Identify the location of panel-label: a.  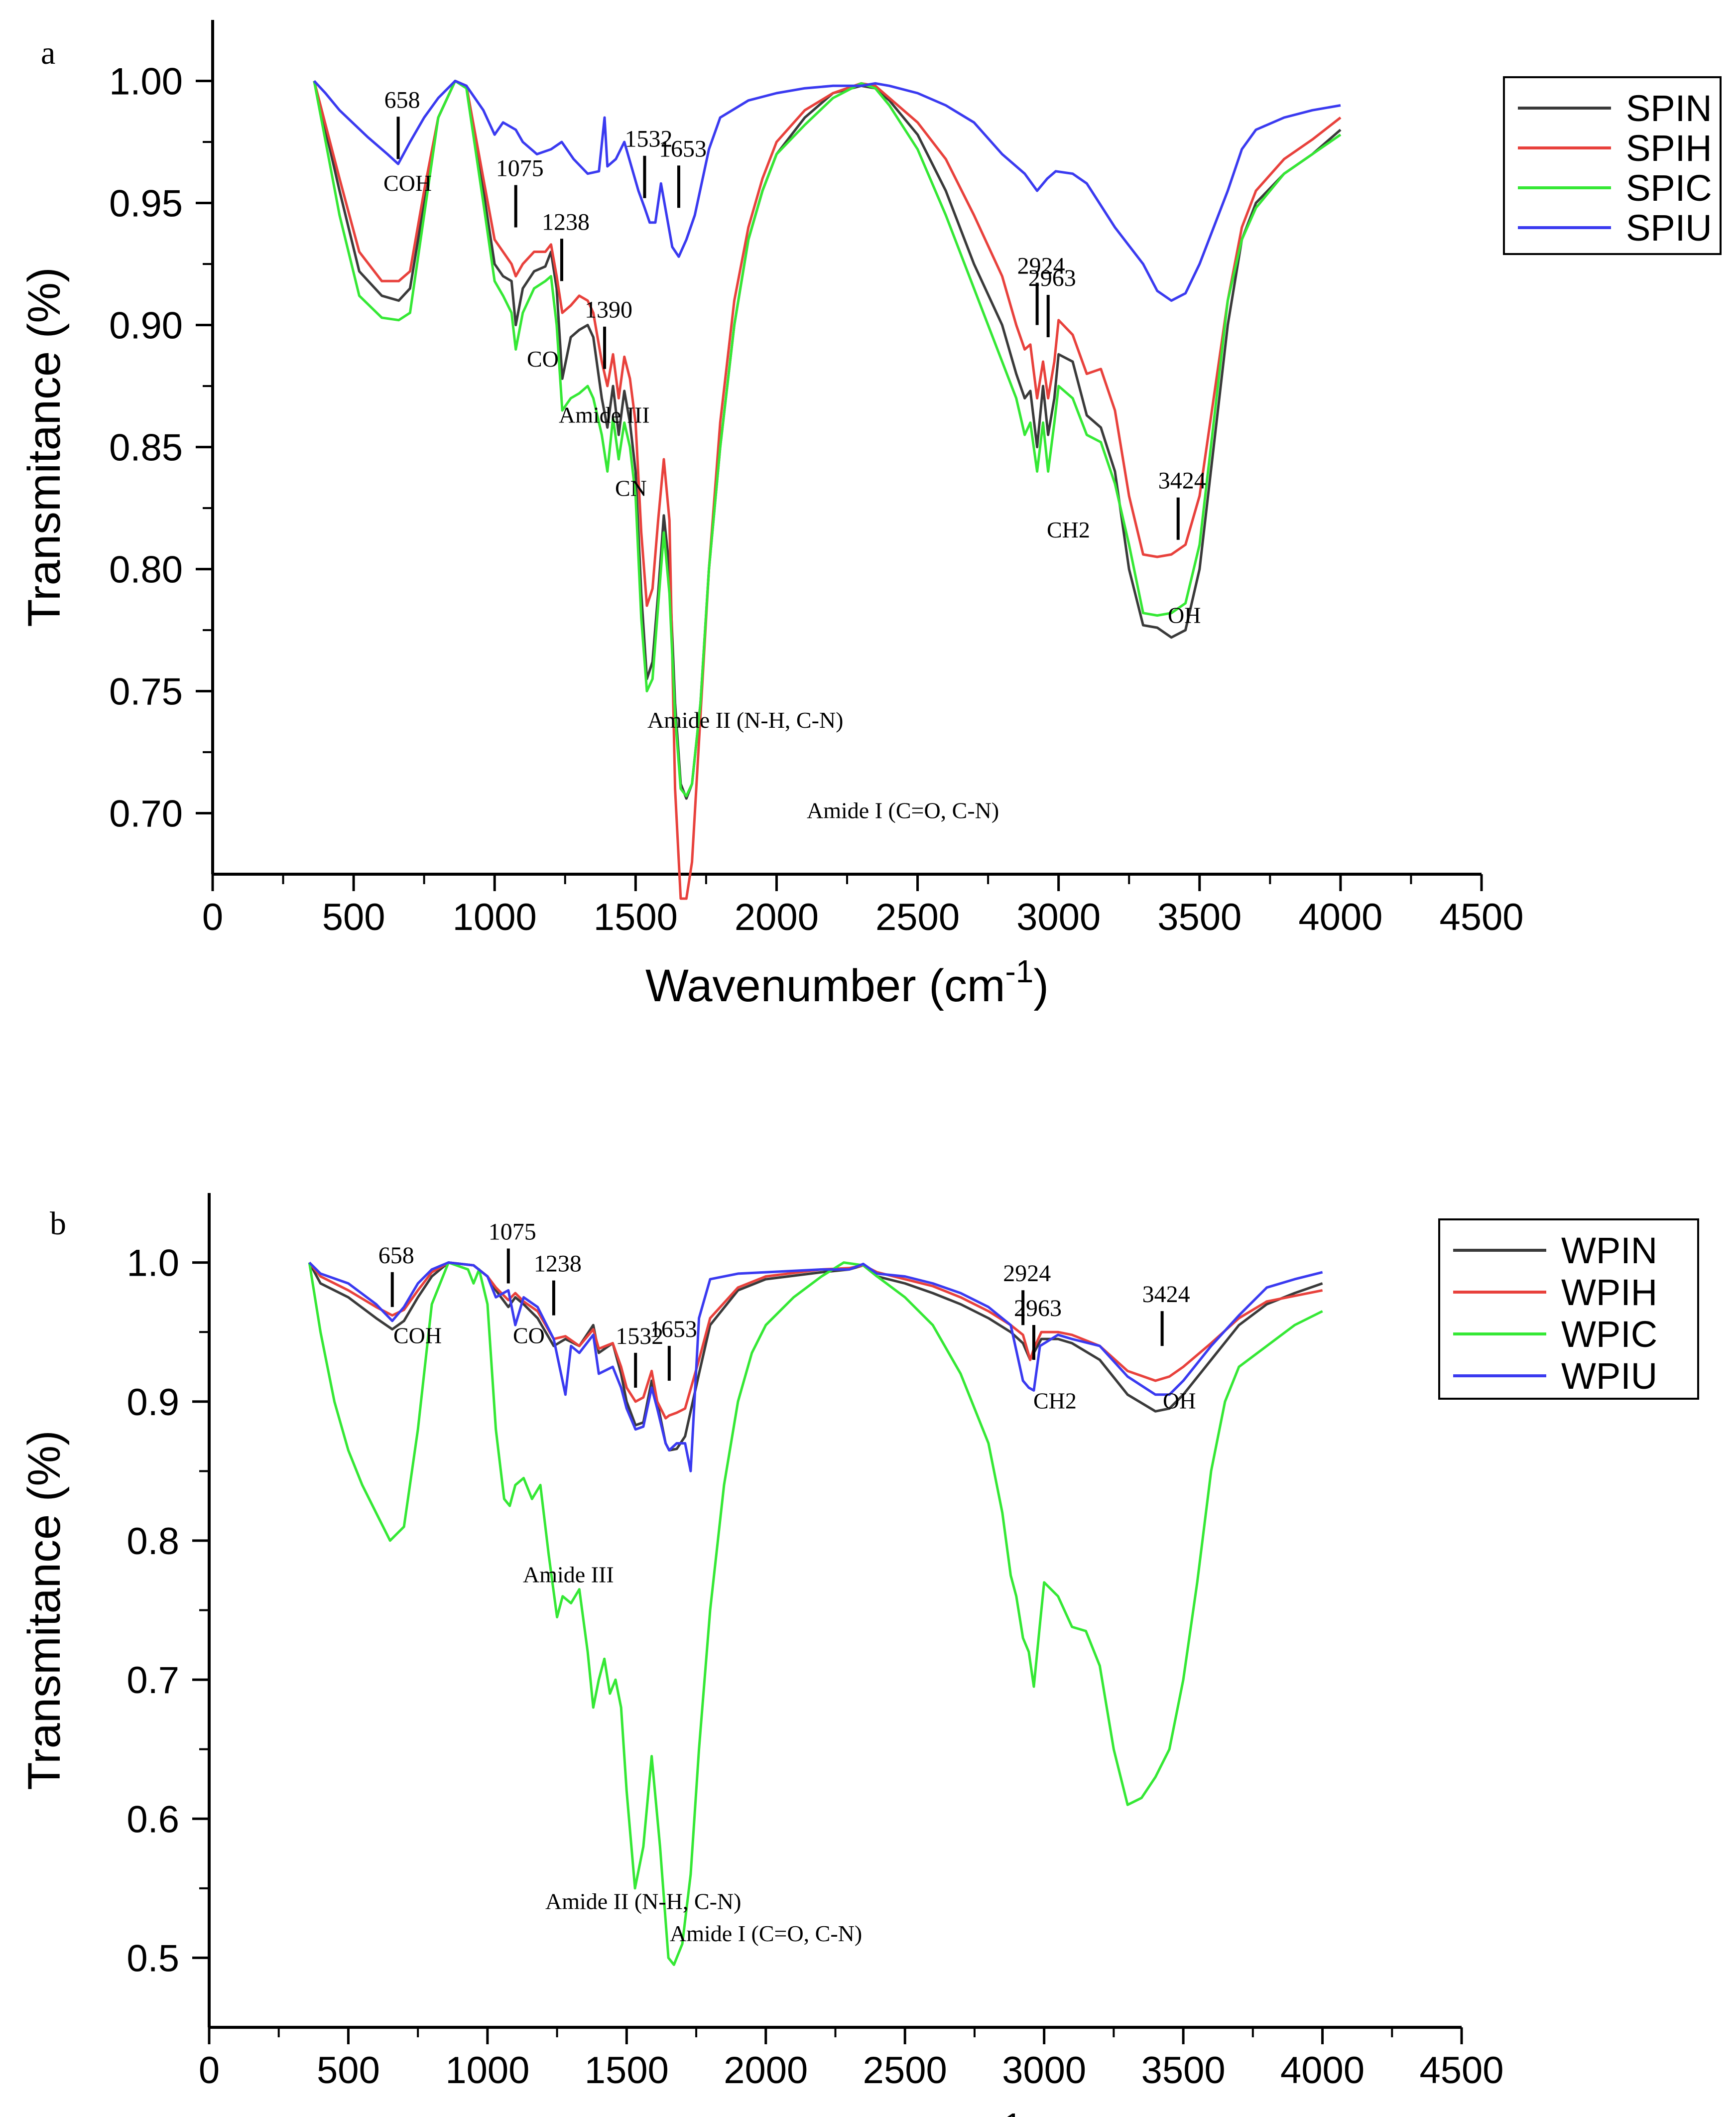
(48, 53).